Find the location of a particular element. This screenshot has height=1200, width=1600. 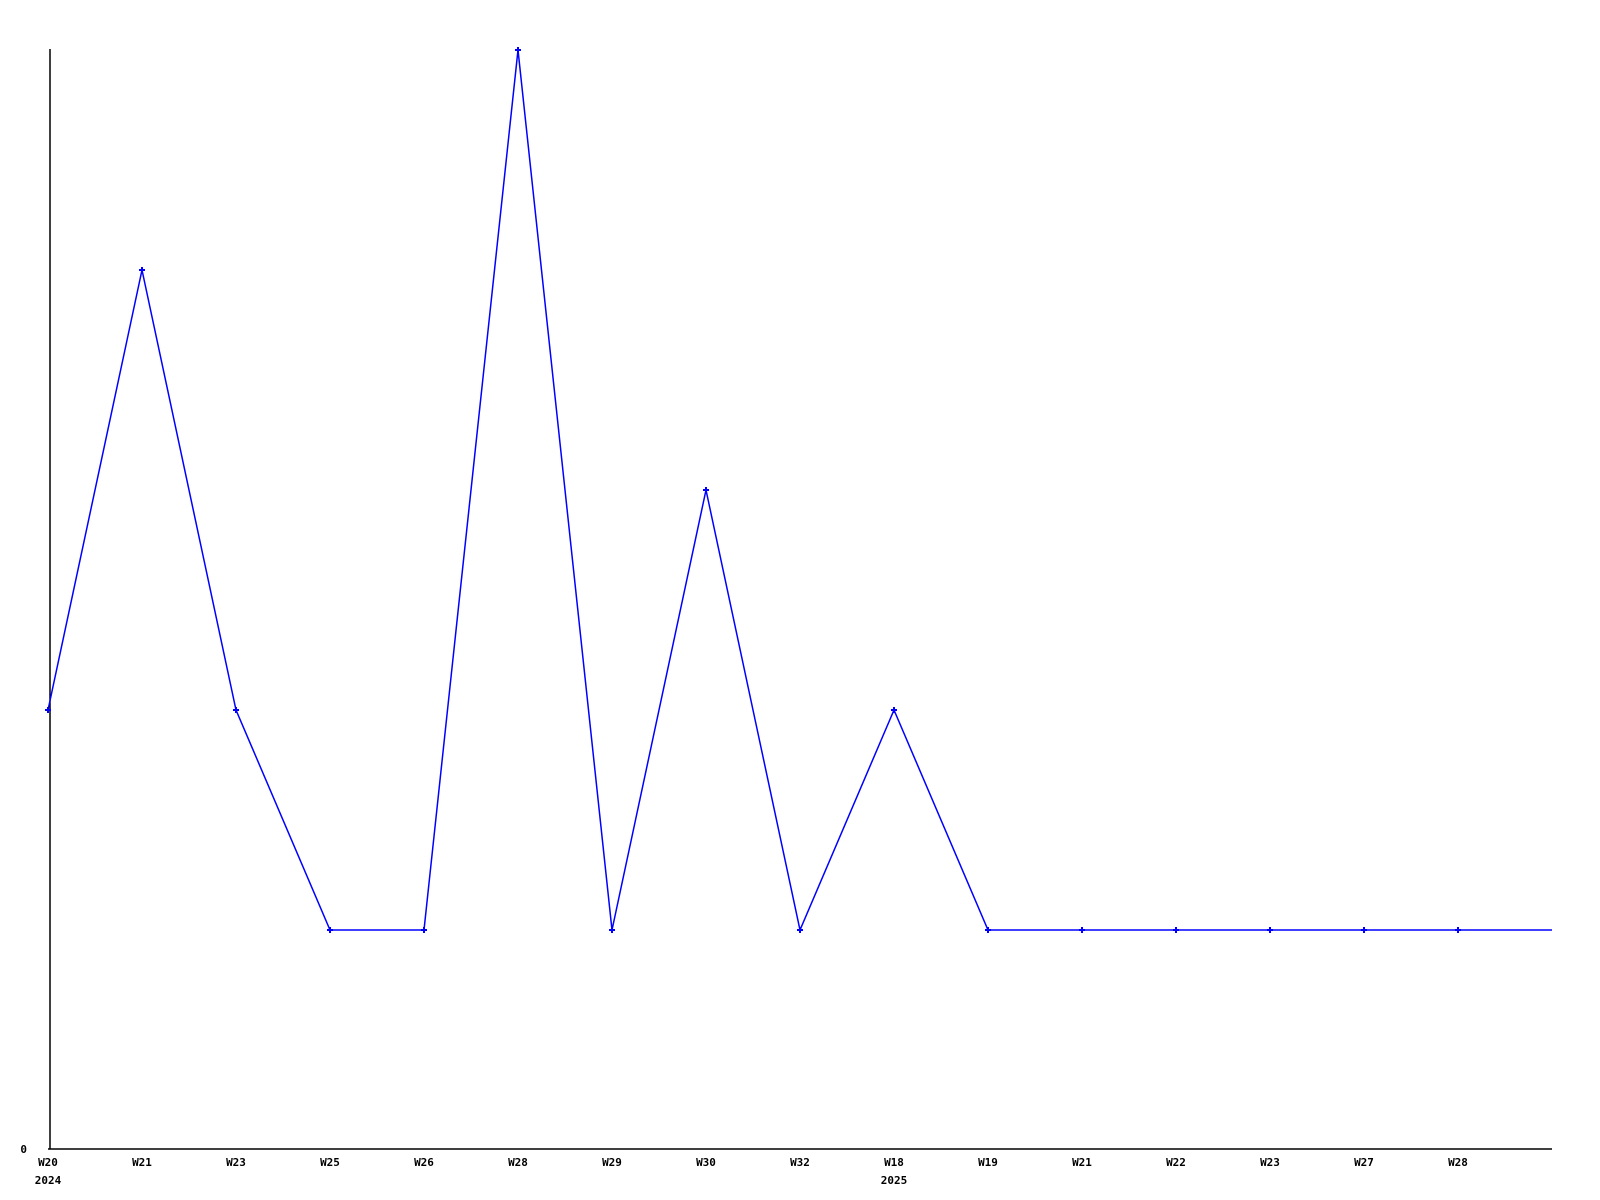

x-tick-label: W20 is located at coordinates (48, 1162).